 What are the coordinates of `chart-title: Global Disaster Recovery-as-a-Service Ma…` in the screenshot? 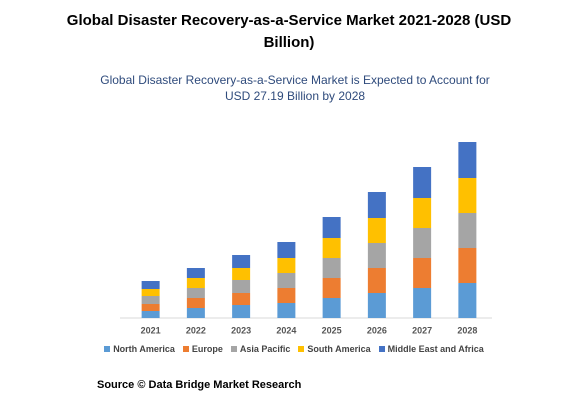 It's located at (289, 31).